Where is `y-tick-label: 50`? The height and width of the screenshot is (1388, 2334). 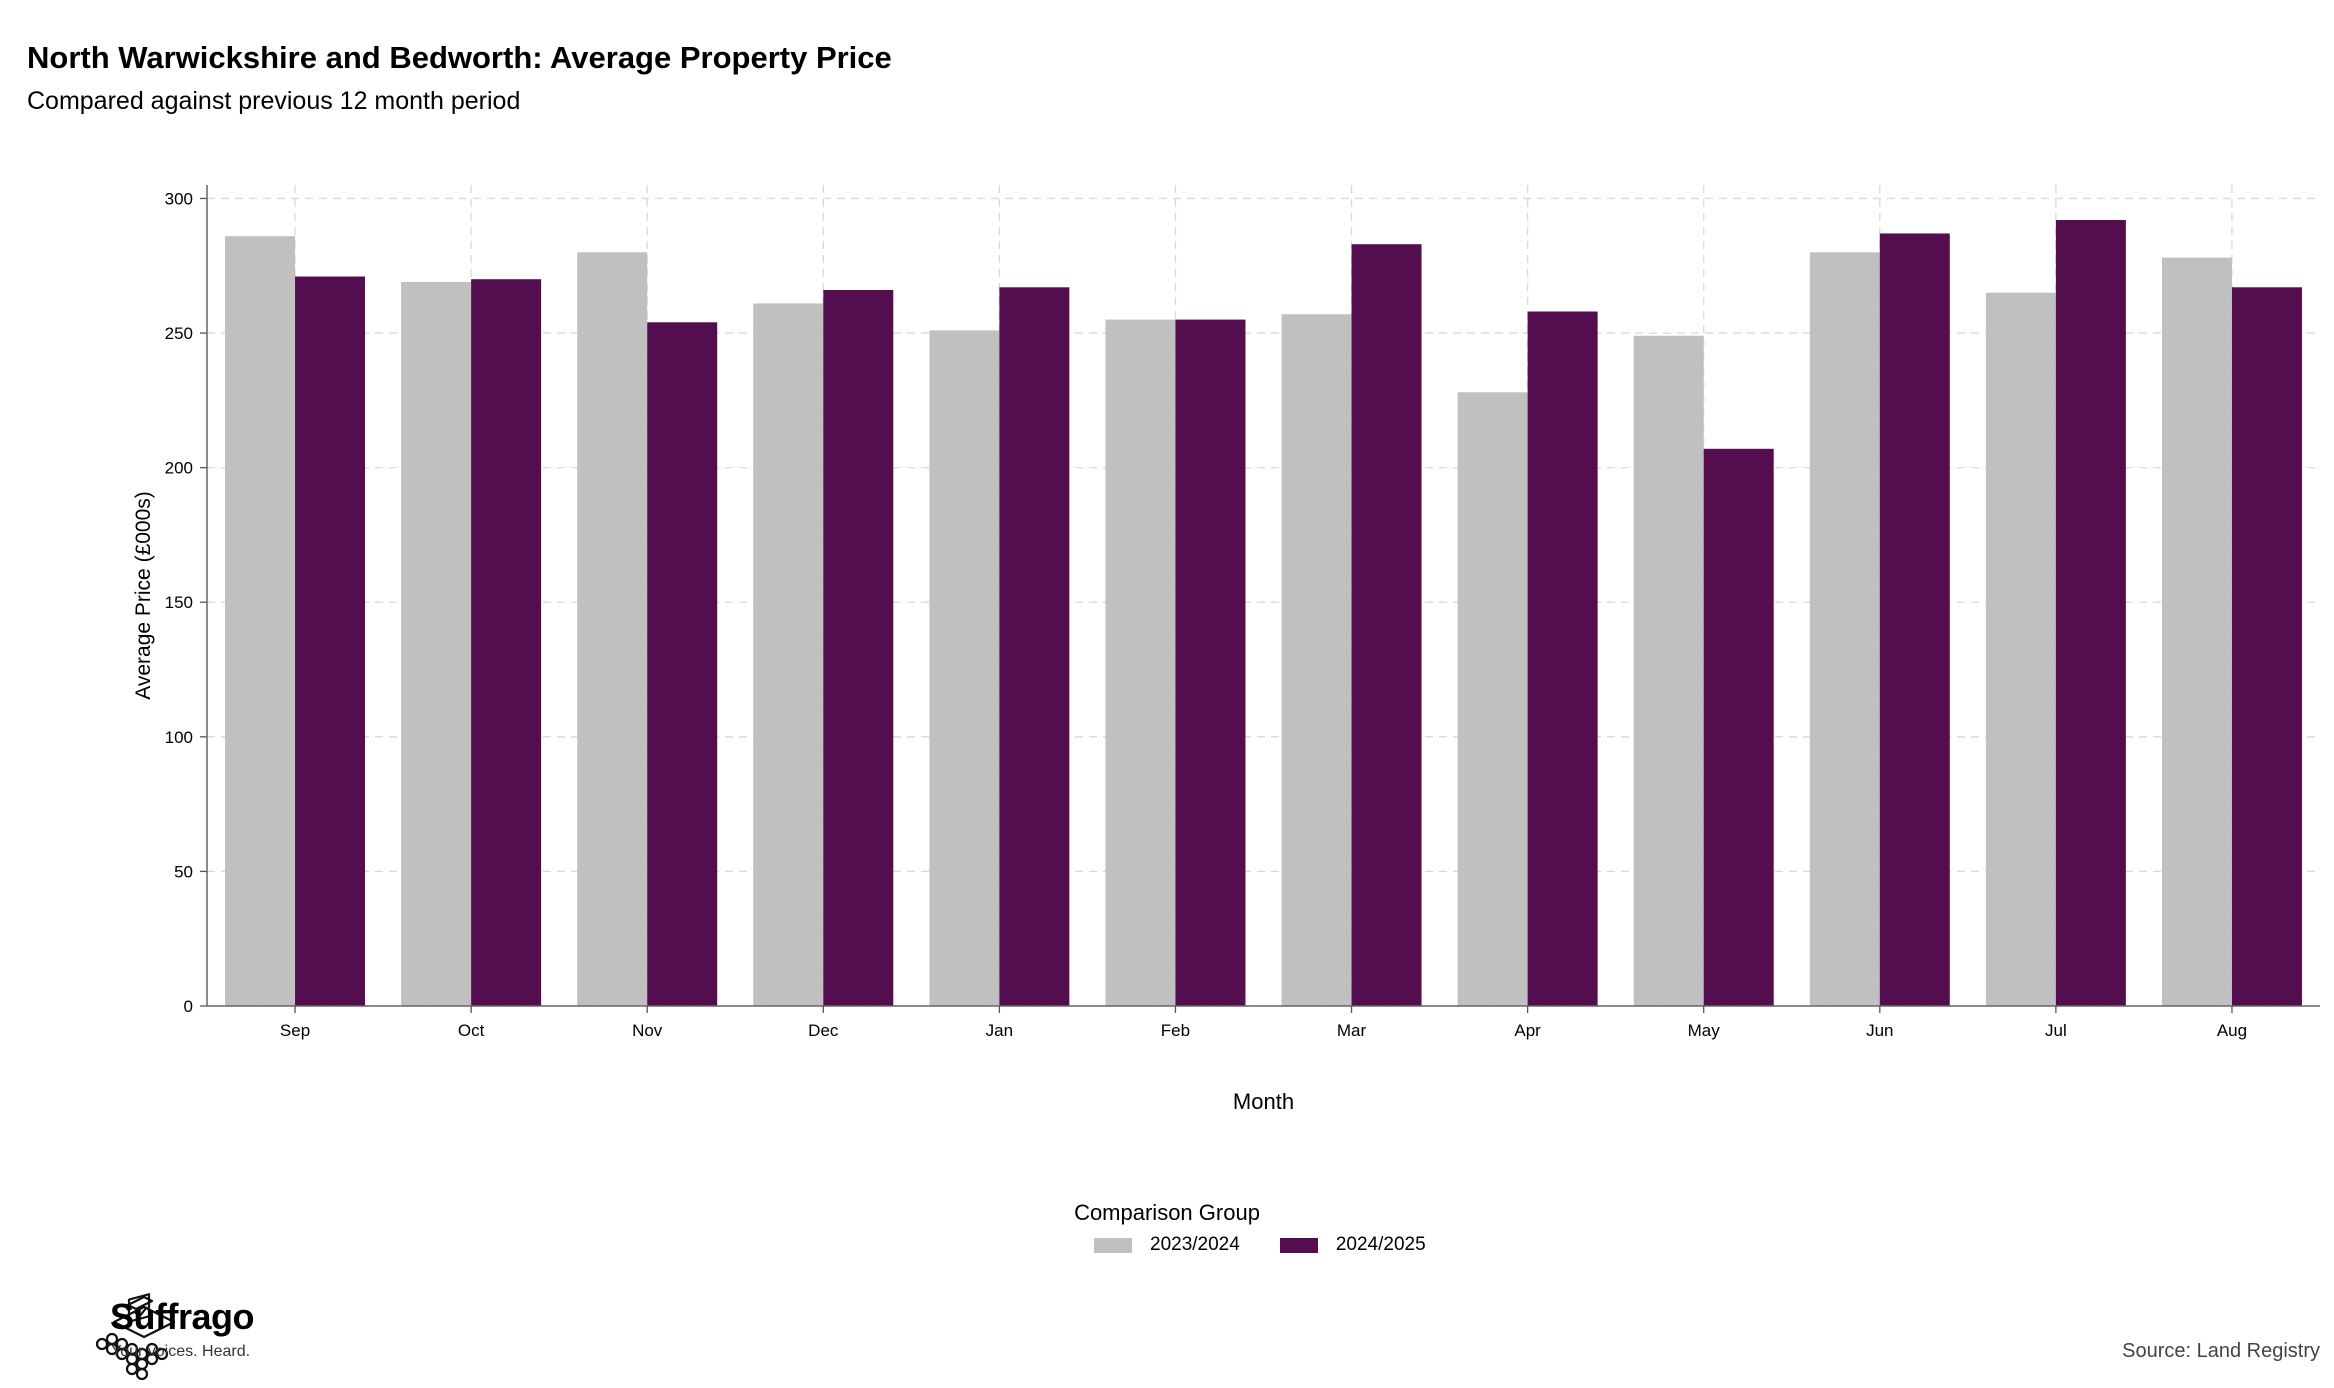
y-tick-label: 50 is located at coordinates (183, 871).